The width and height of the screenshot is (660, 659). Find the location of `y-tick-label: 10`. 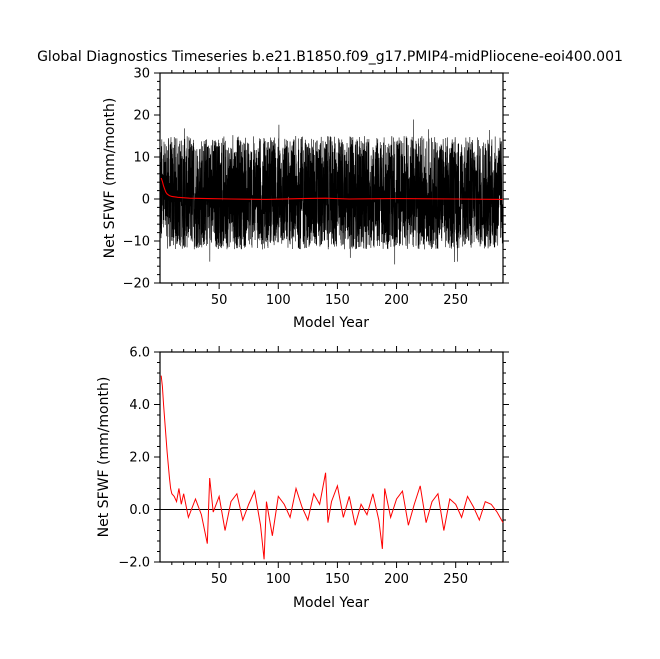

y-tick-label: 10 is located at coordinates (141, 158).